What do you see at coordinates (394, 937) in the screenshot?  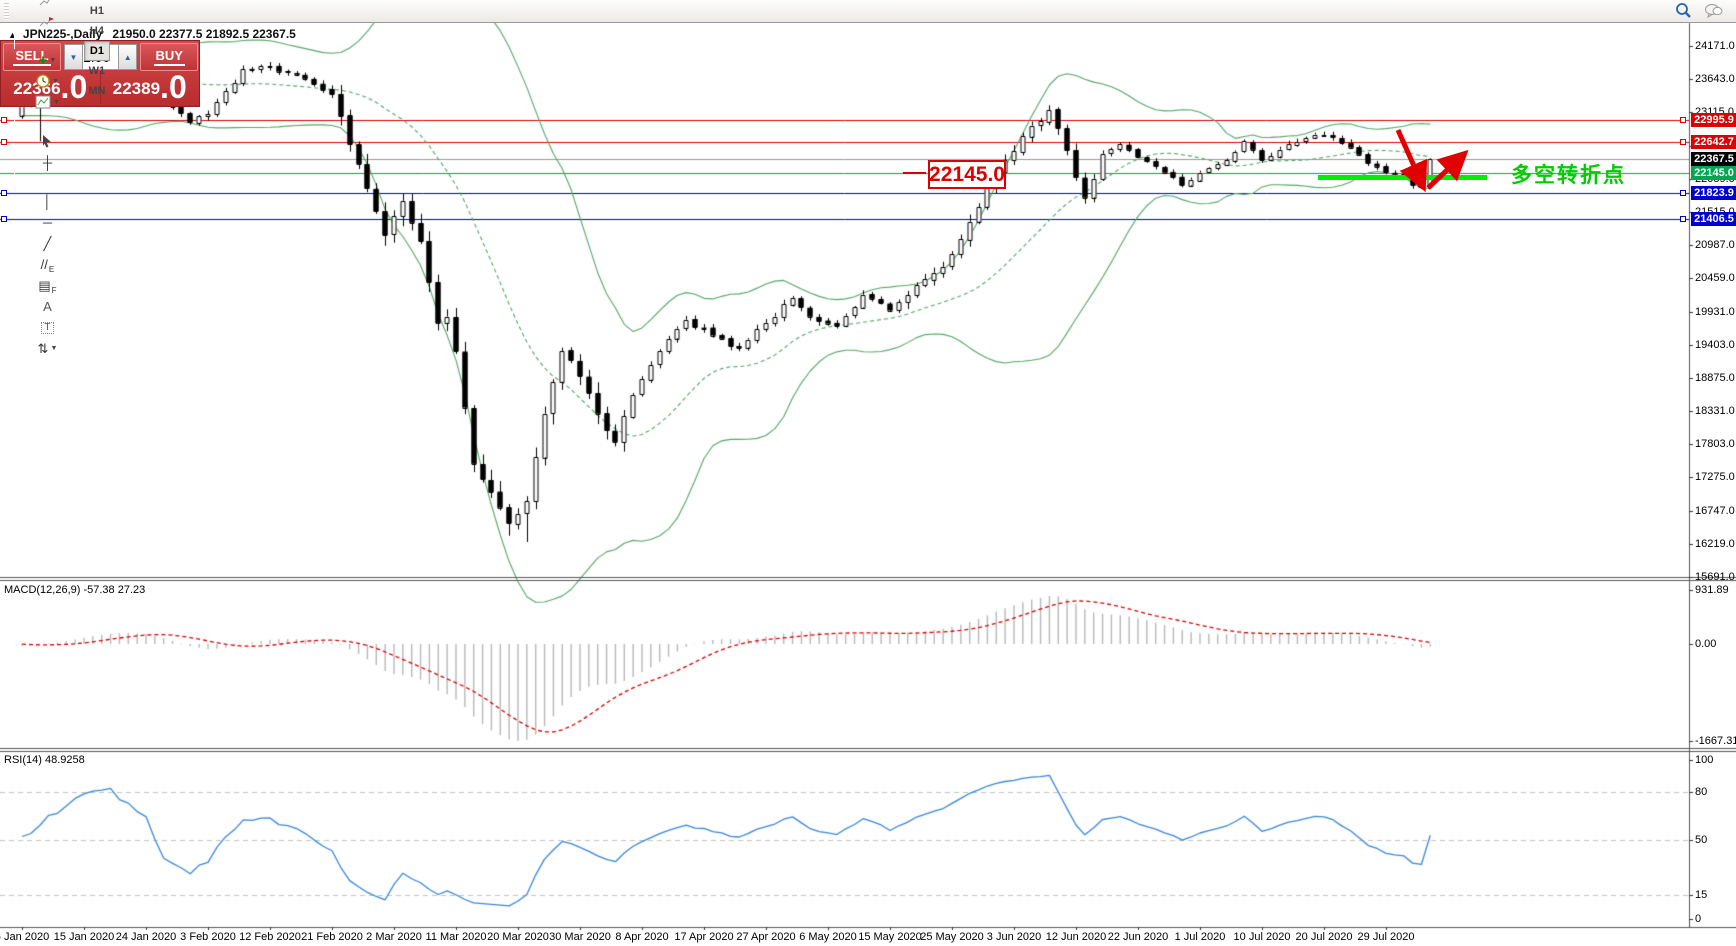 I see `date-axis-label: 2 Mar 2020` at bounding box center [394, 937].